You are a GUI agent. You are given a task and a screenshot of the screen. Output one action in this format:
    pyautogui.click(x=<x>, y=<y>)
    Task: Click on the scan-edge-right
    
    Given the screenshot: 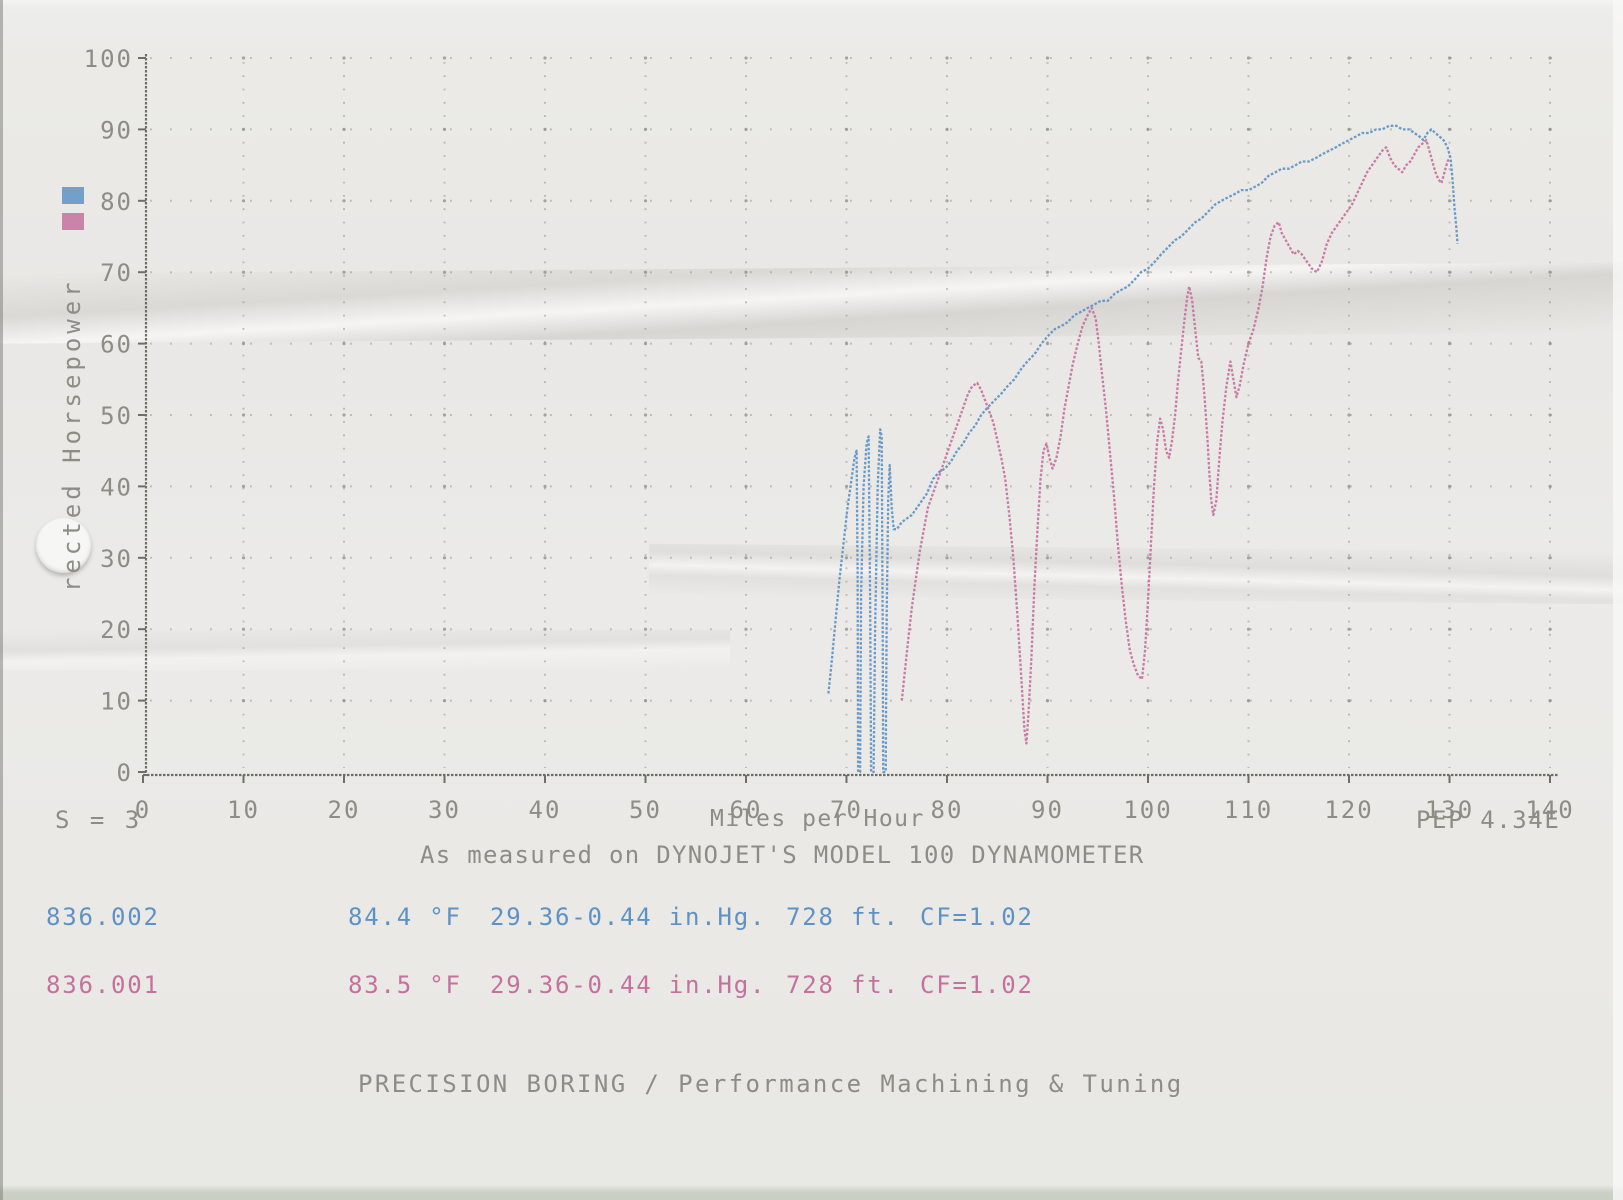 What is the action you would take?
    pyautogui.click(x=1618, y=600)
    